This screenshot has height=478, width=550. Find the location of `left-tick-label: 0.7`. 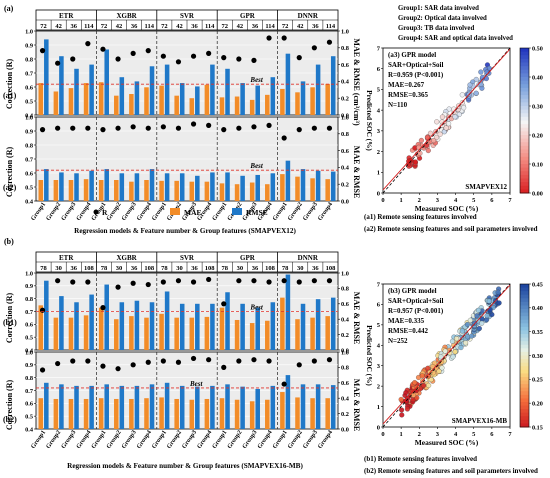

left-tick-label: 0.7 is located at coordinates (29, 391).